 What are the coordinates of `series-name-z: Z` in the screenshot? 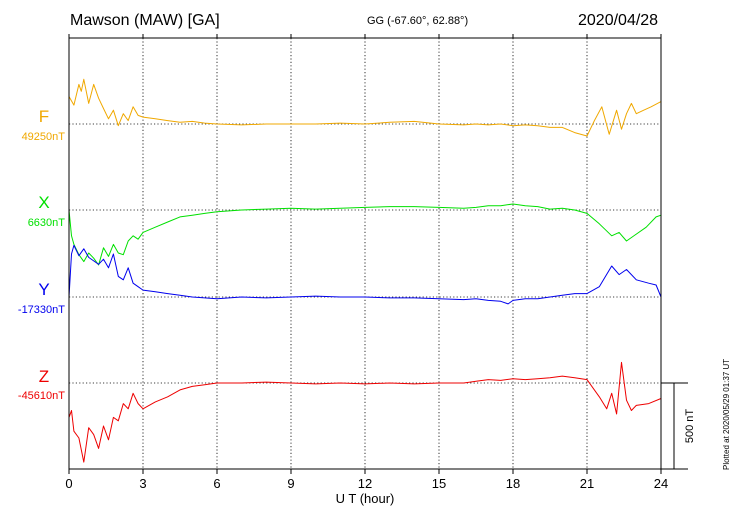 It's located at (44, 376).